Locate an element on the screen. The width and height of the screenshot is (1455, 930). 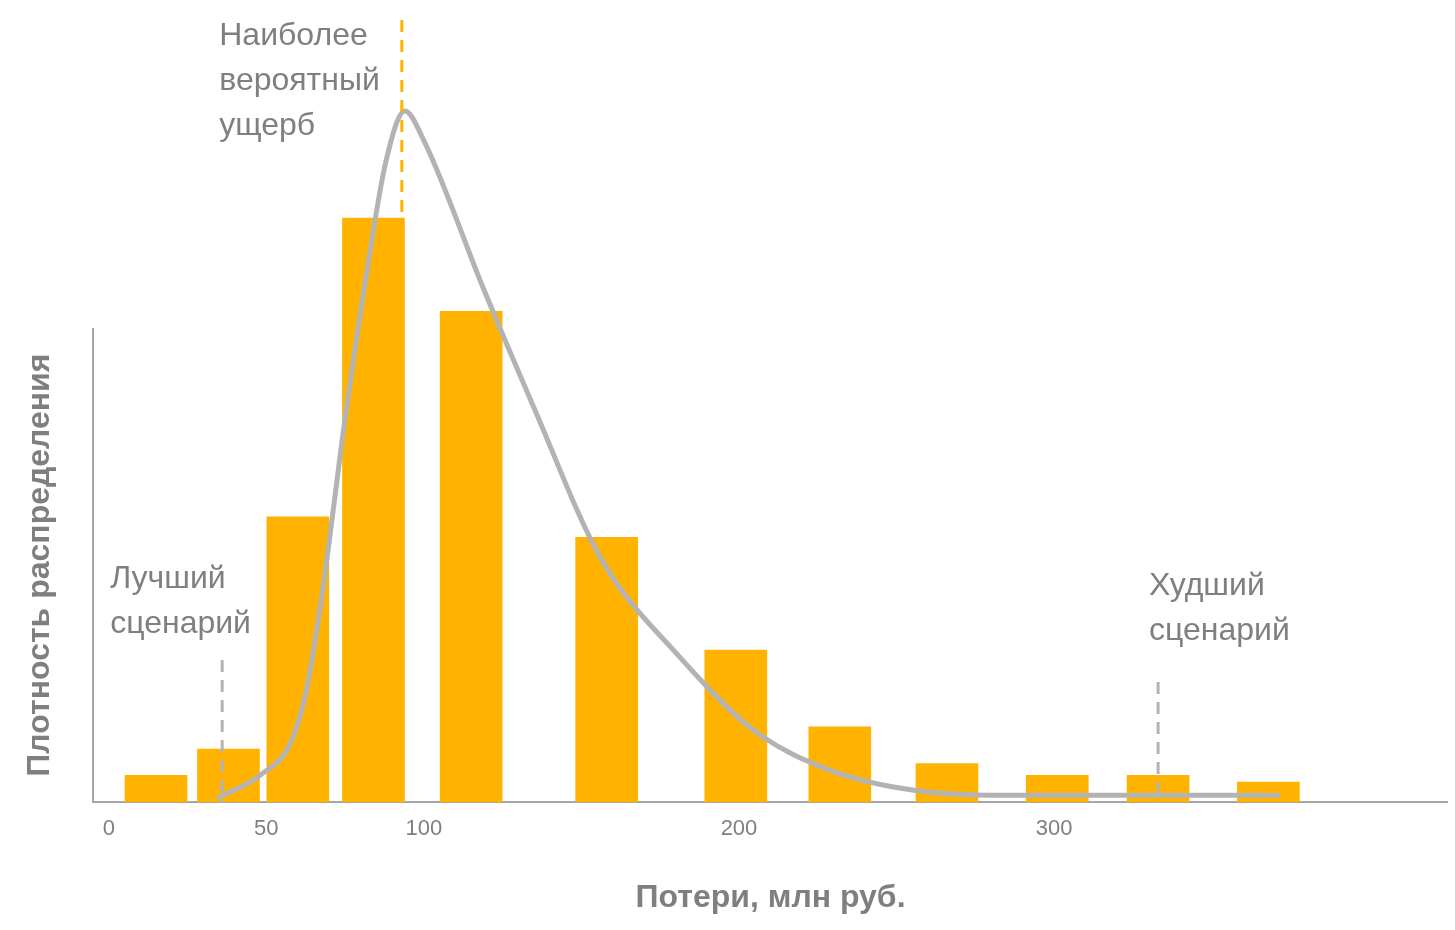
x-tick-label: 200 is located at coordinates (739, 828).